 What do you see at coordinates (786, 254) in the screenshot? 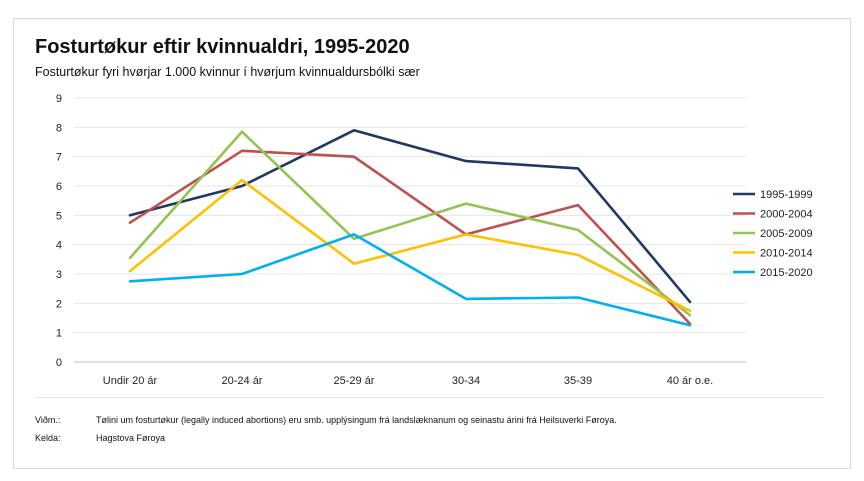
I see `legend-label: 2010-2014` at bounding box center [786, 254].